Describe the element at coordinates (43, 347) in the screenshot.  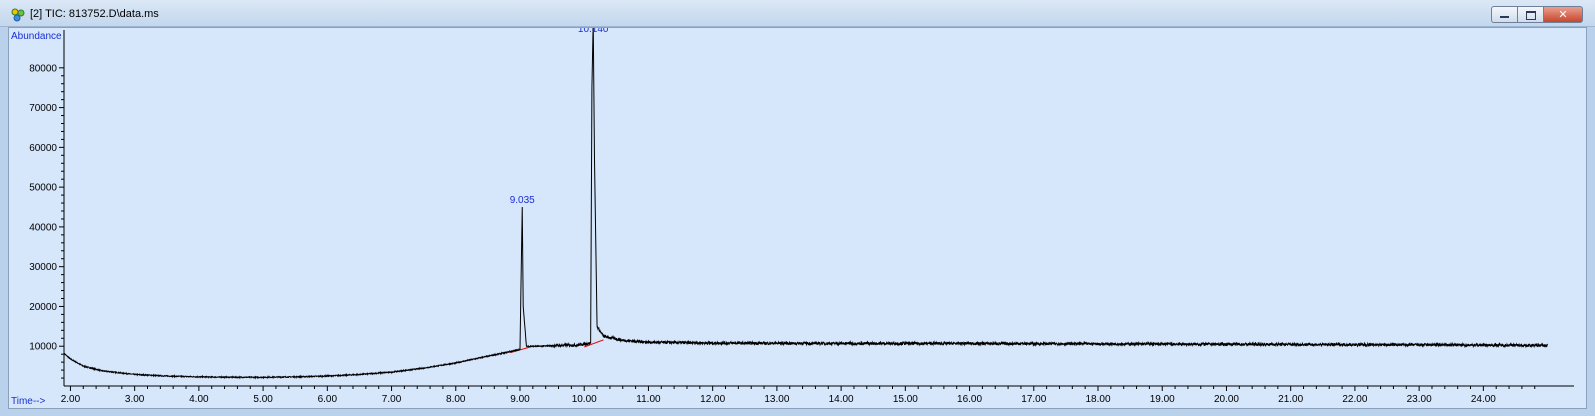
I see `y-tick-label: 10000` at that location.